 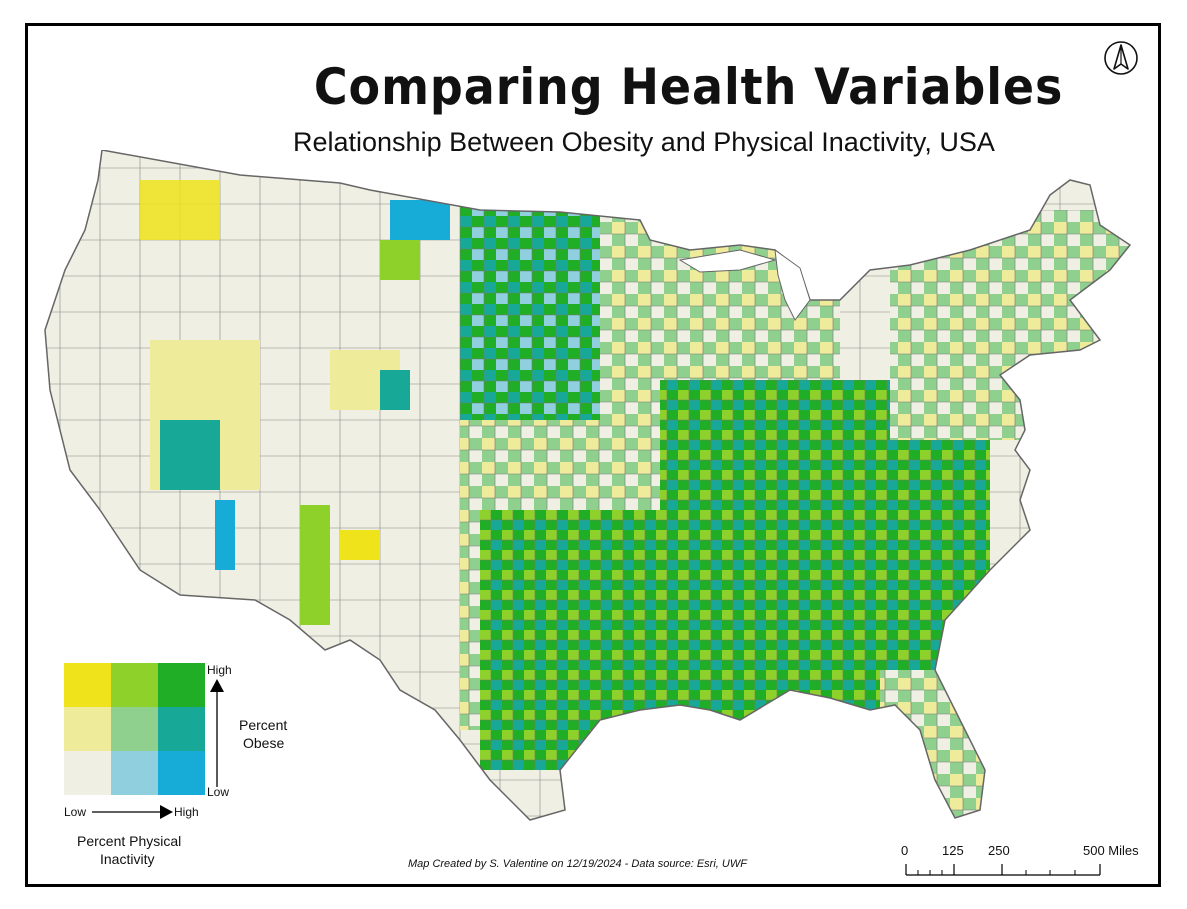 I want to click on legend-y-title-line2: Obese, so click(x=264, y=743).